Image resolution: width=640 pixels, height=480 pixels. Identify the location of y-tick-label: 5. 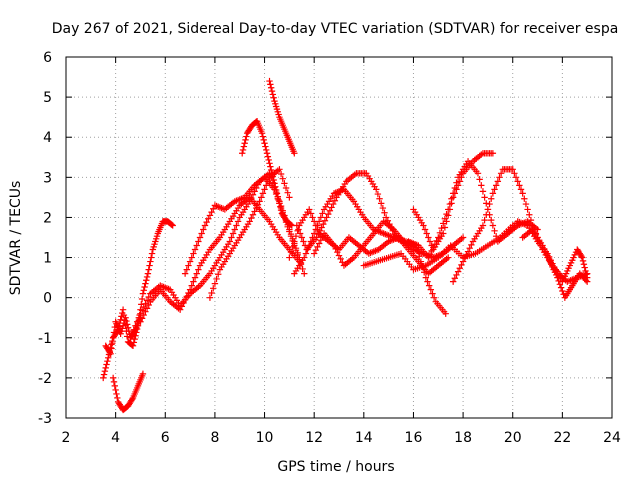
(47, 98).